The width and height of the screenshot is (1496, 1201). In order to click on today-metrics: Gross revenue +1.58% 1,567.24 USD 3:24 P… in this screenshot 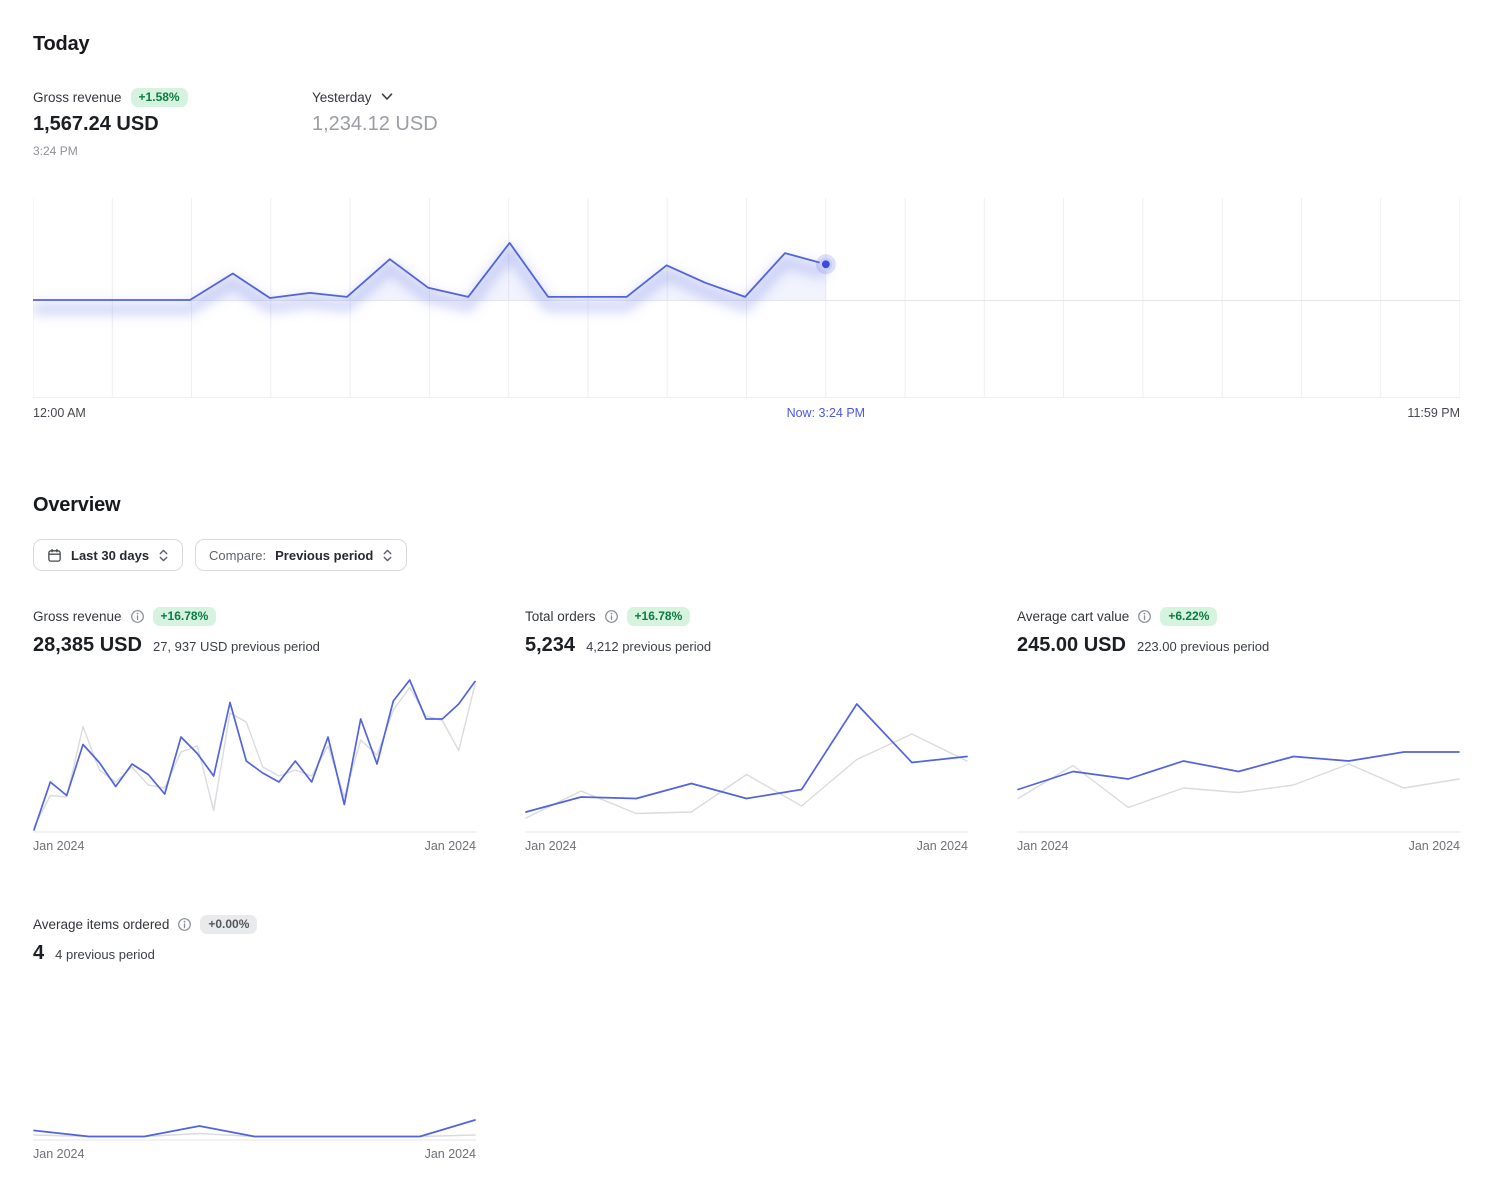, I will do `click(746, 122)`.